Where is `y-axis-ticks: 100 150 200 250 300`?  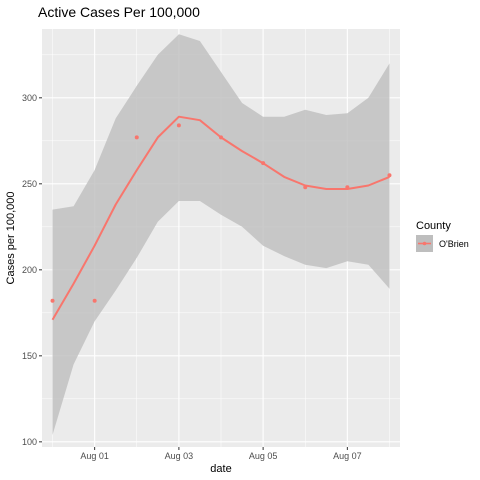
y-axis-ticks: 100 150 200 250 300 is located at coordinates (32, 270).